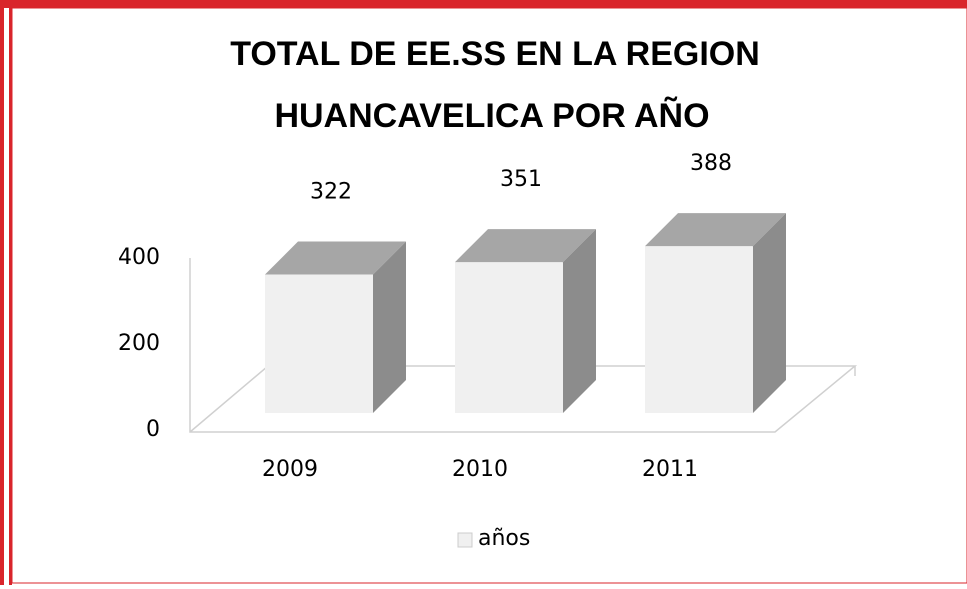 The height and width of the screenshot is (589, 967). What do you see at coordinates (139, 343) in the screenshot?
I see `y-tick-label: 200` at bounding box center [139, 343].